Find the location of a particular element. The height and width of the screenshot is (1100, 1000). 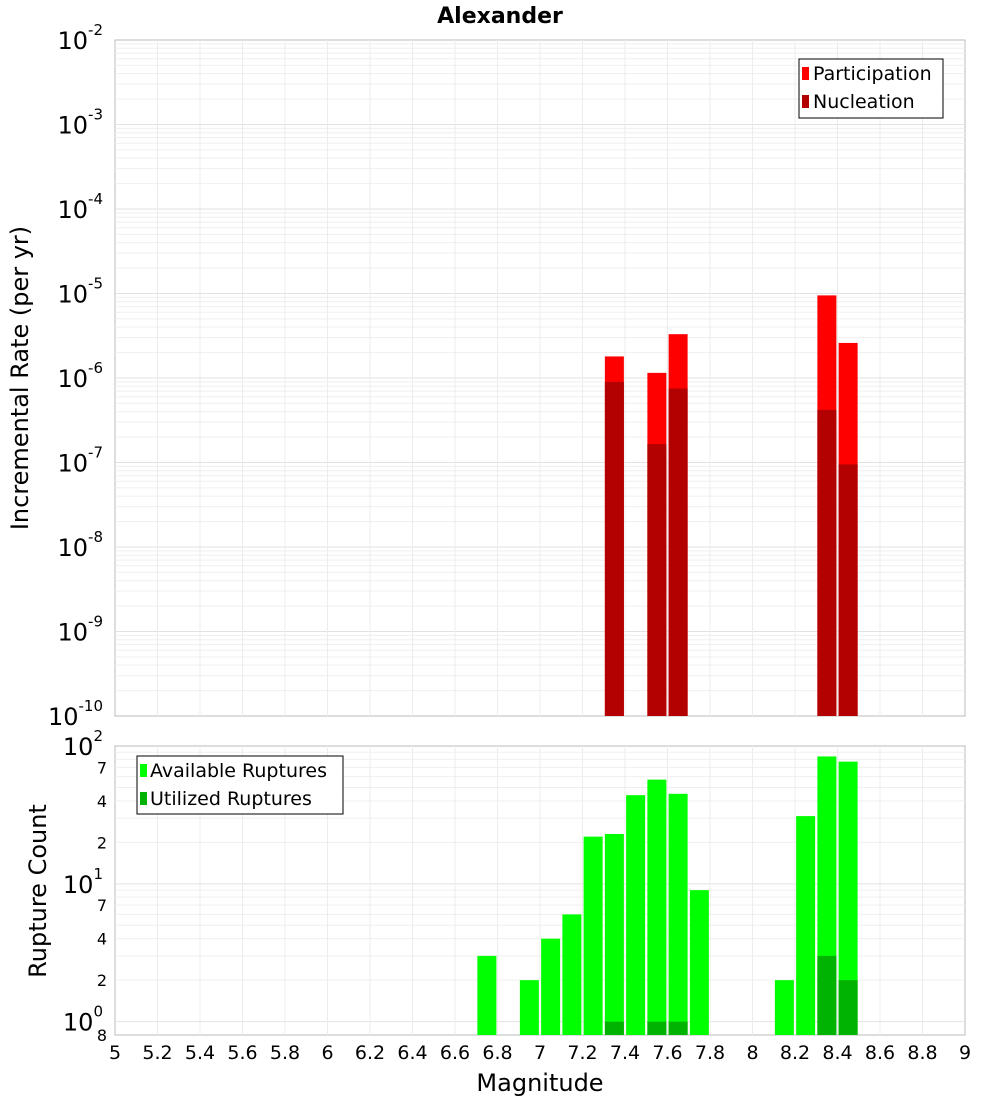

x-tick-label: 7.4 is located at coordinates (625, 1053).